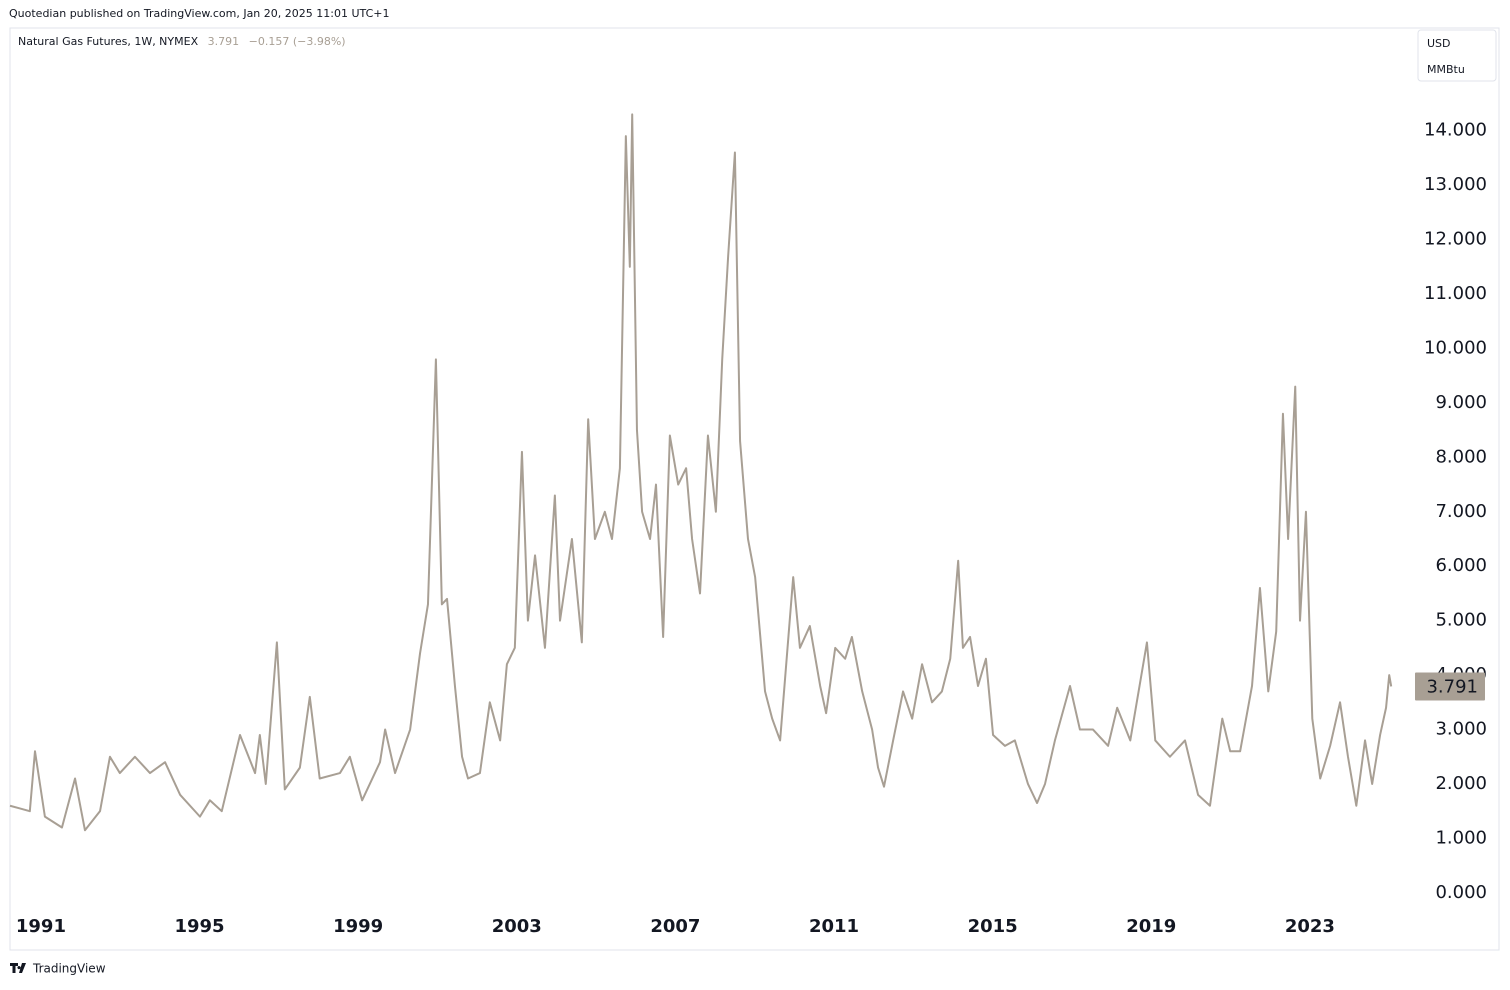 This screenshot has height=990, width=1510. Describe the element at coordinates (1455, 239) in the screenshot. I see `y-tick-label: 12.000` at that location.